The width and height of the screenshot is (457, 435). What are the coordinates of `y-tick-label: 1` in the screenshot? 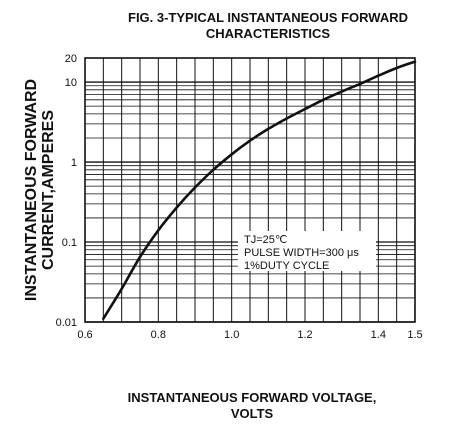 It's located at (74, 163).